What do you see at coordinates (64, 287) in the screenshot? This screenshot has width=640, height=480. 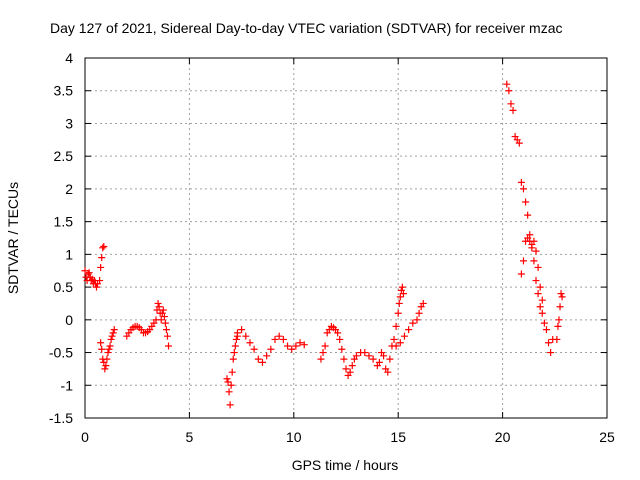 I see `y-tick-label: 0.5` at bounding box center [64, 287].